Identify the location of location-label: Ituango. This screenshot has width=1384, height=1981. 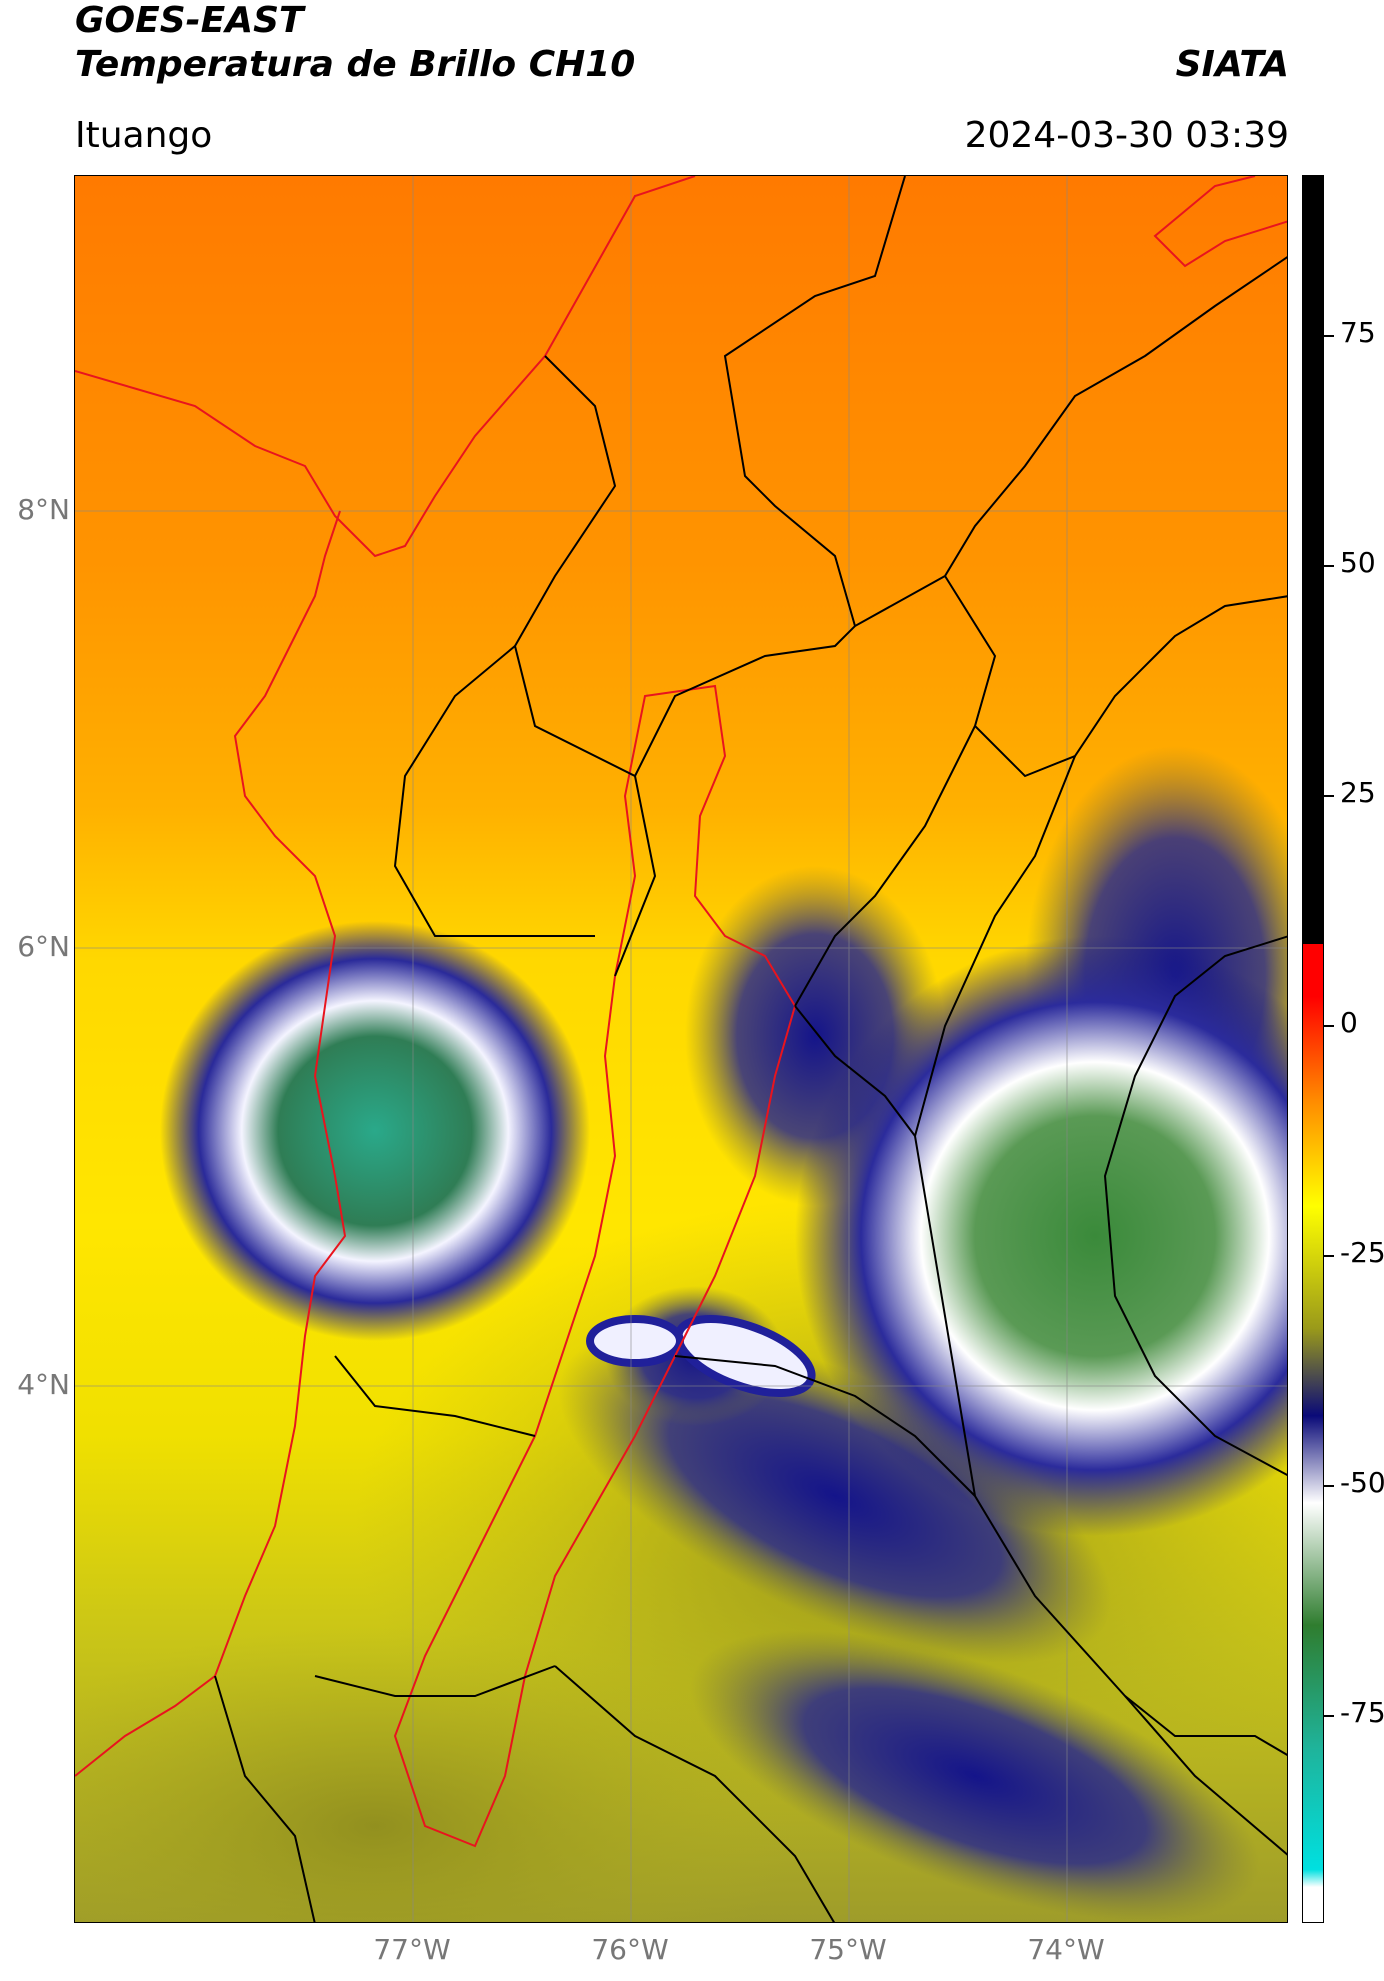
(144, 135).